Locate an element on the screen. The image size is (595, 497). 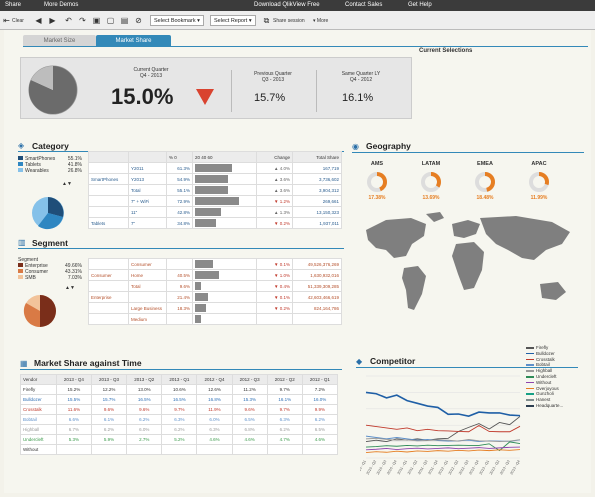
legend-item: Enterprise 49.66% is located at coordinates (50, 266).